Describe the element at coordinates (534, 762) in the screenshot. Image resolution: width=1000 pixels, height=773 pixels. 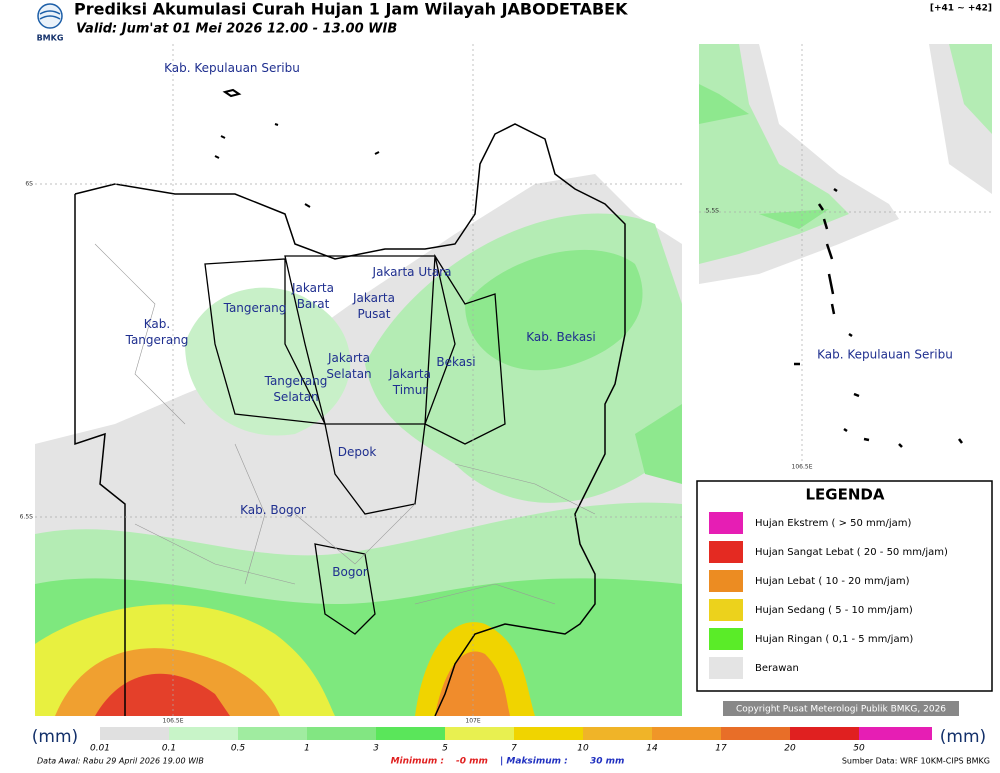
I see `max-label: | Maksimum :` at that location.